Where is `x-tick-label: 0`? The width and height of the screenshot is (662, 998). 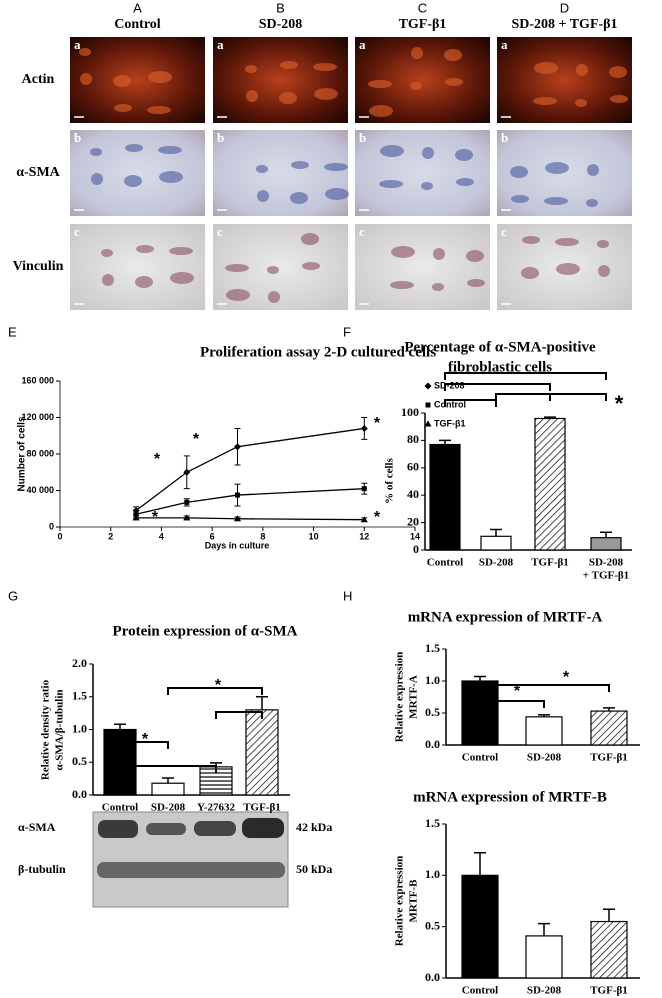 x-tick-label: 0 is located at coordinates (59, 536).